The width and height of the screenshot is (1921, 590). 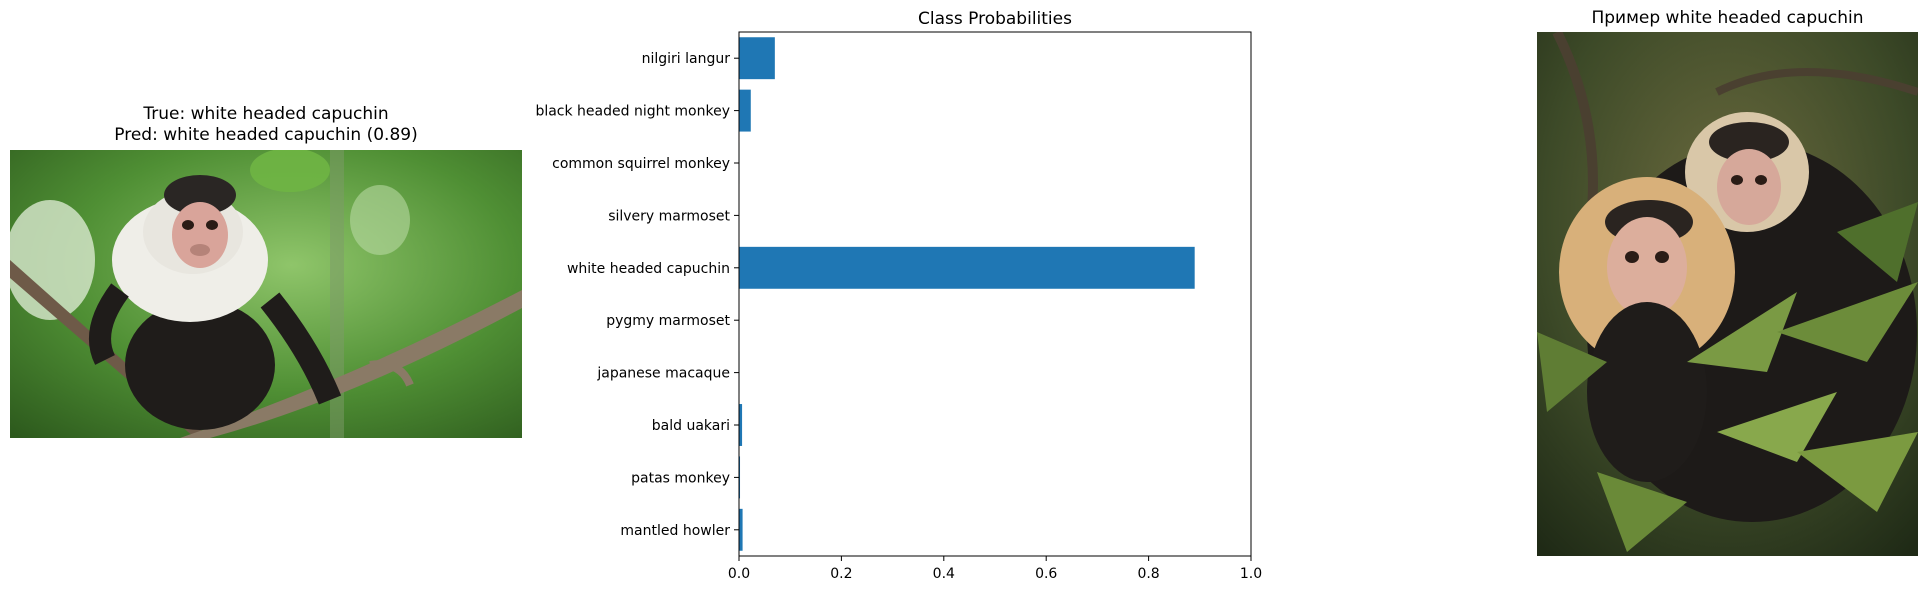 I want to click on bar-black-headed-night-monkey, so click(x=745, y=110).